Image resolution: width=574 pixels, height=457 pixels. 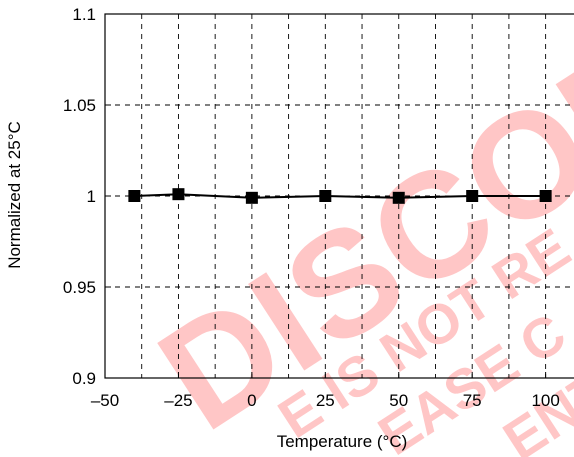 What do you see at coordinates (398, 400) in the screenshot?
I see `x-tick-label: 50` at bounding box center [398, 400].